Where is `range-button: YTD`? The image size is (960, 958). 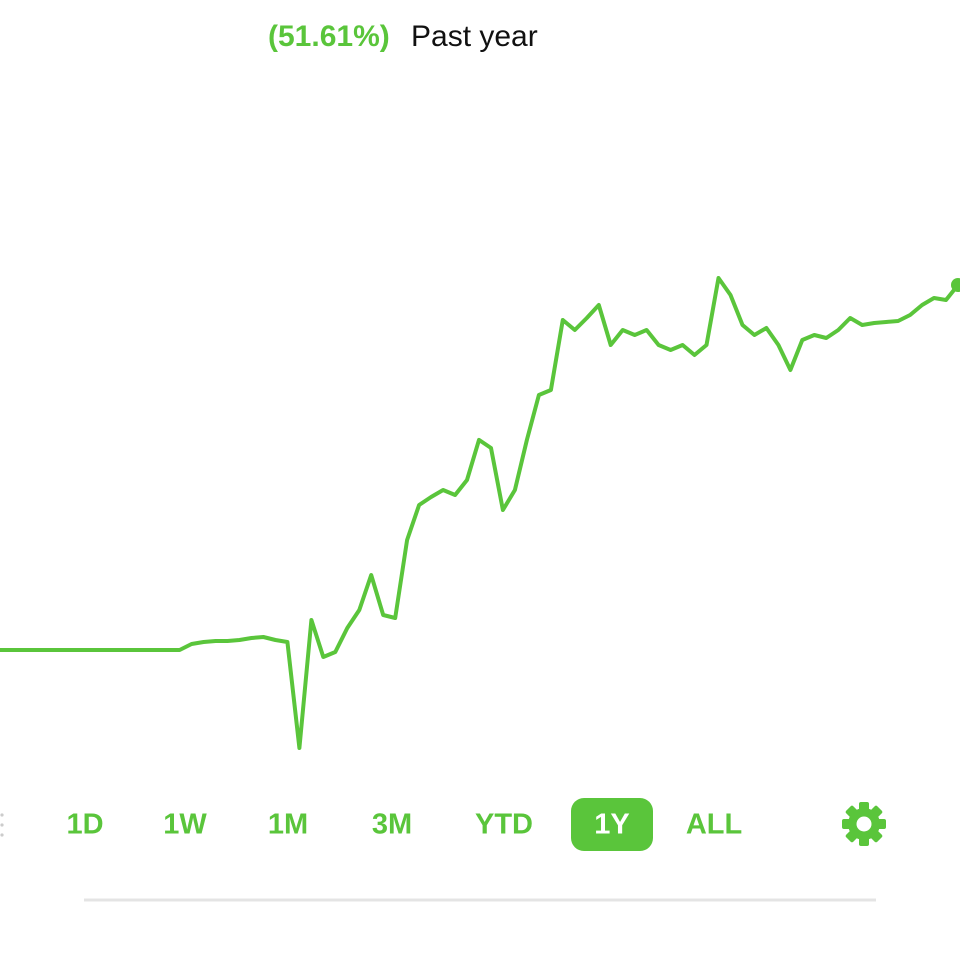 range-button: YTD is located at coordinates (504, 825).